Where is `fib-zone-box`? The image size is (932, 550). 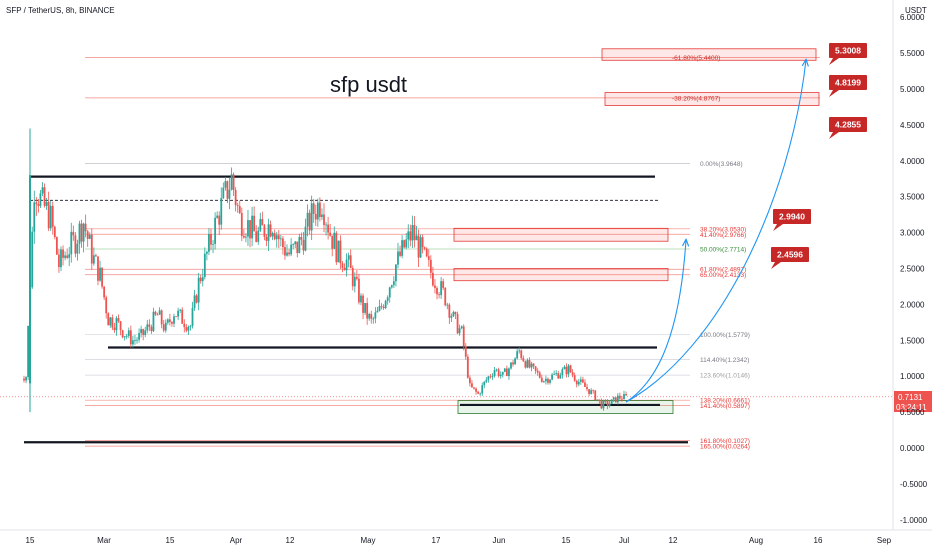
fib-zone-box is located at coordinates (561, 275).